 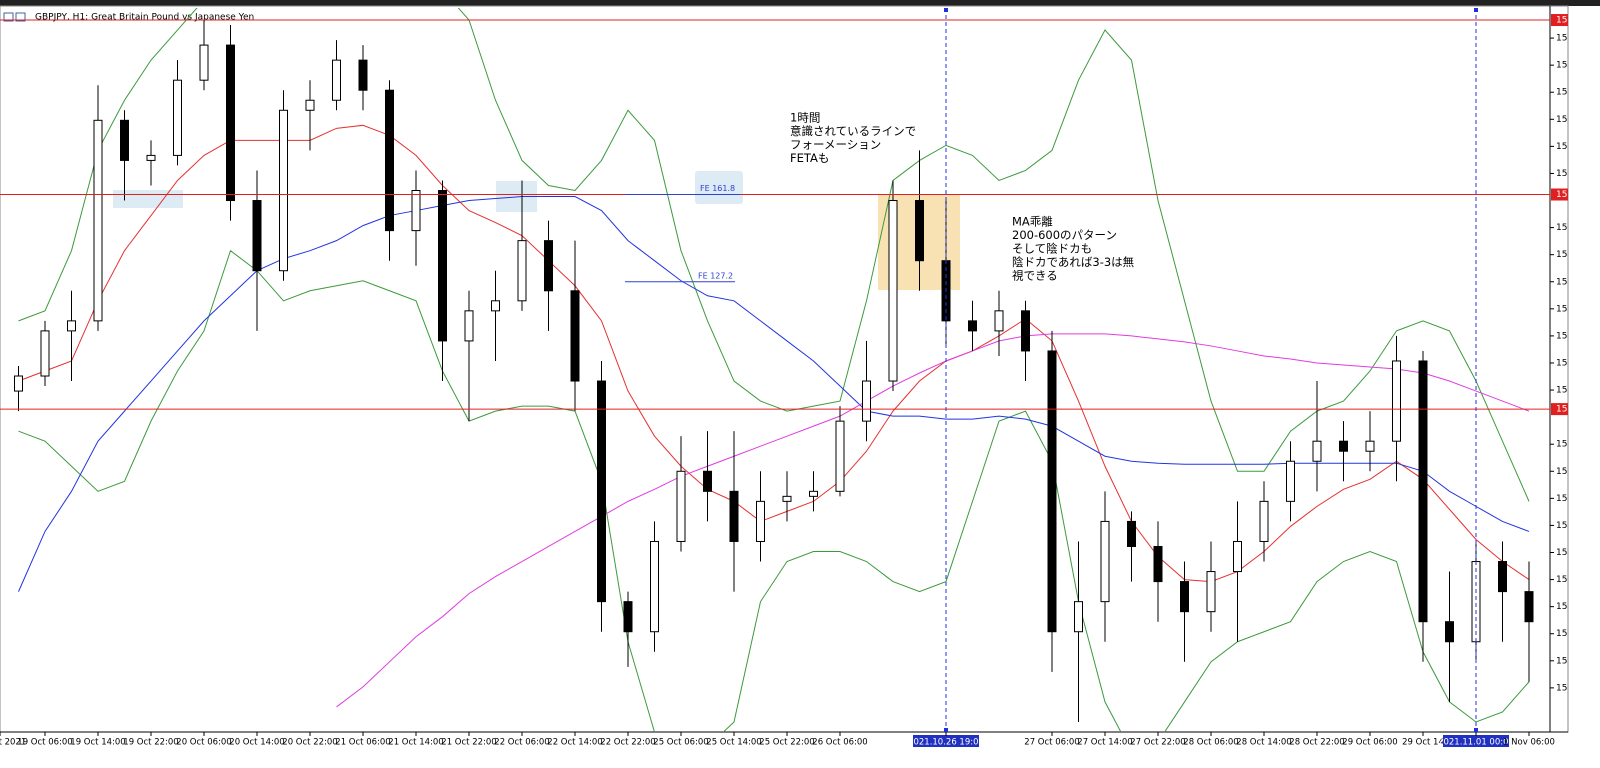 I want to click on x-tick-label: 19 Oct 06:00, so click(x=44, y=743).